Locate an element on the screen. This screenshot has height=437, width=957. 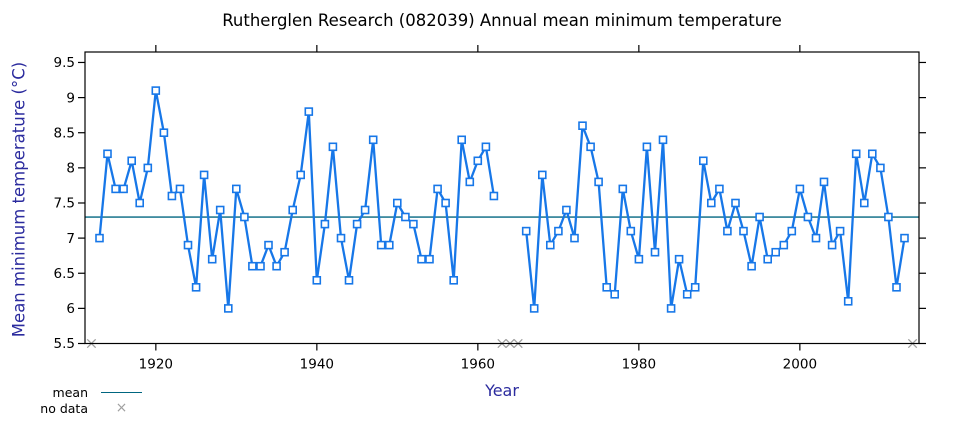
y-tick-label: 5.5 is located at coordinates (64, 344).